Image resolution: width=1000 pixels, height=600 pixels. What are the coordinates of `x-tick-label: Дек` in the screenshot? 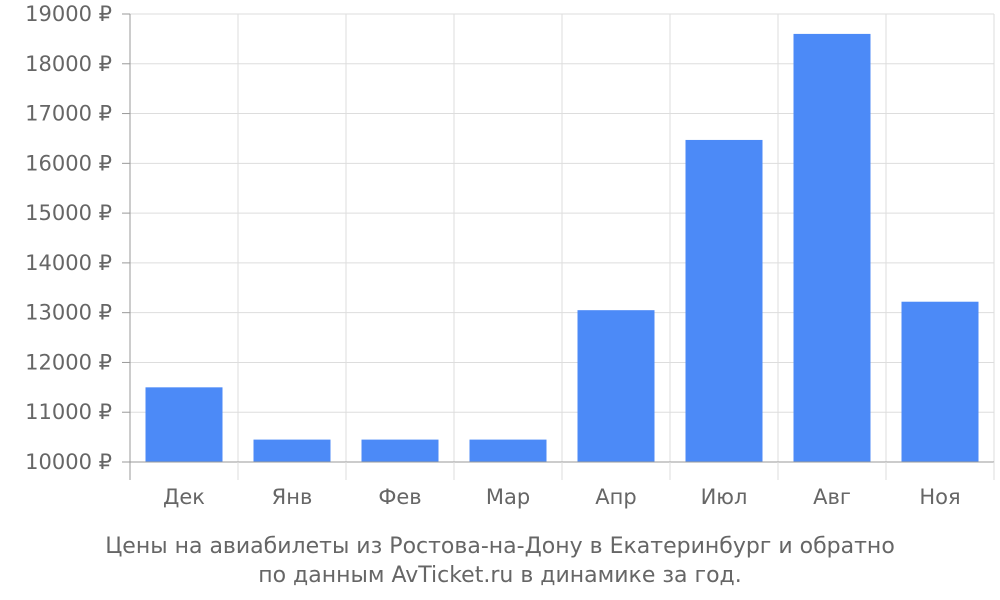 It's located at (184, 497).